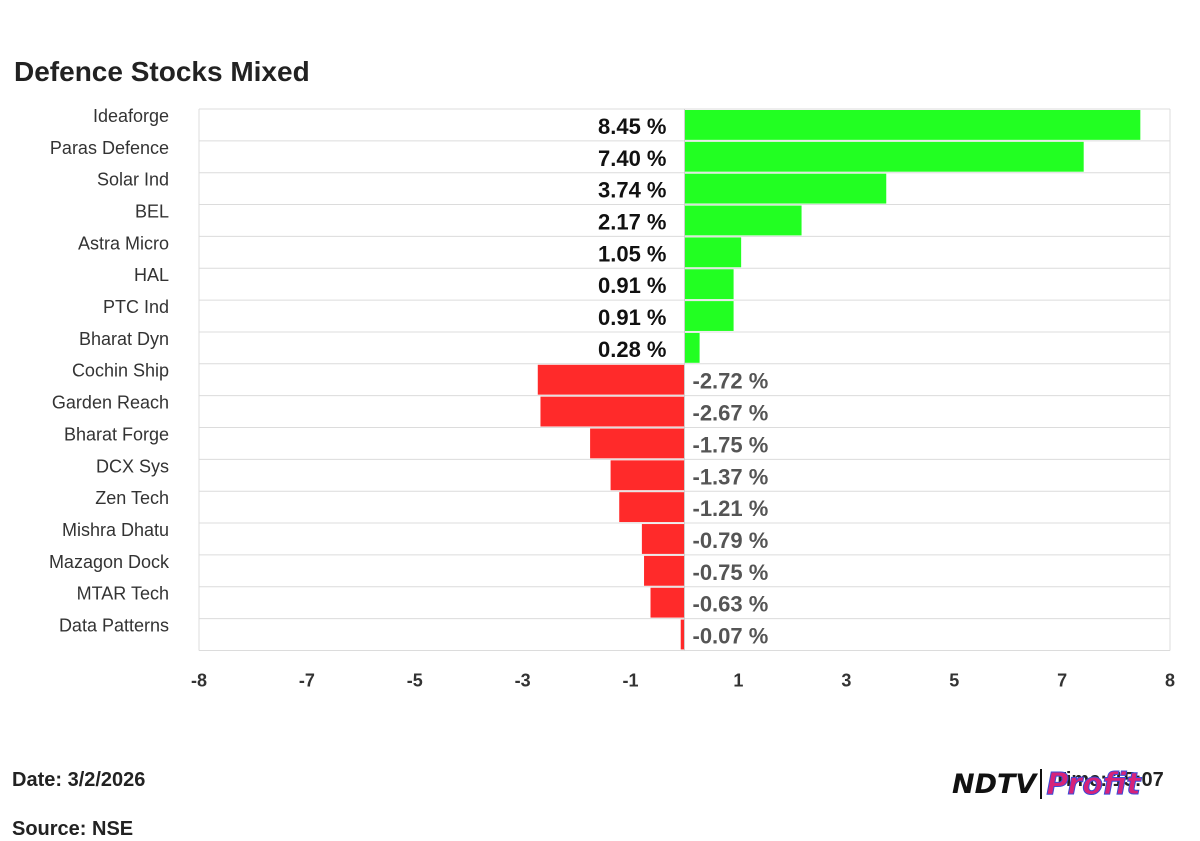 This screenshot has width=1200, height=841. Describe the element at coordinates (136, 307) in the screenshot. I see `category-label: PTC Ind` at that location.